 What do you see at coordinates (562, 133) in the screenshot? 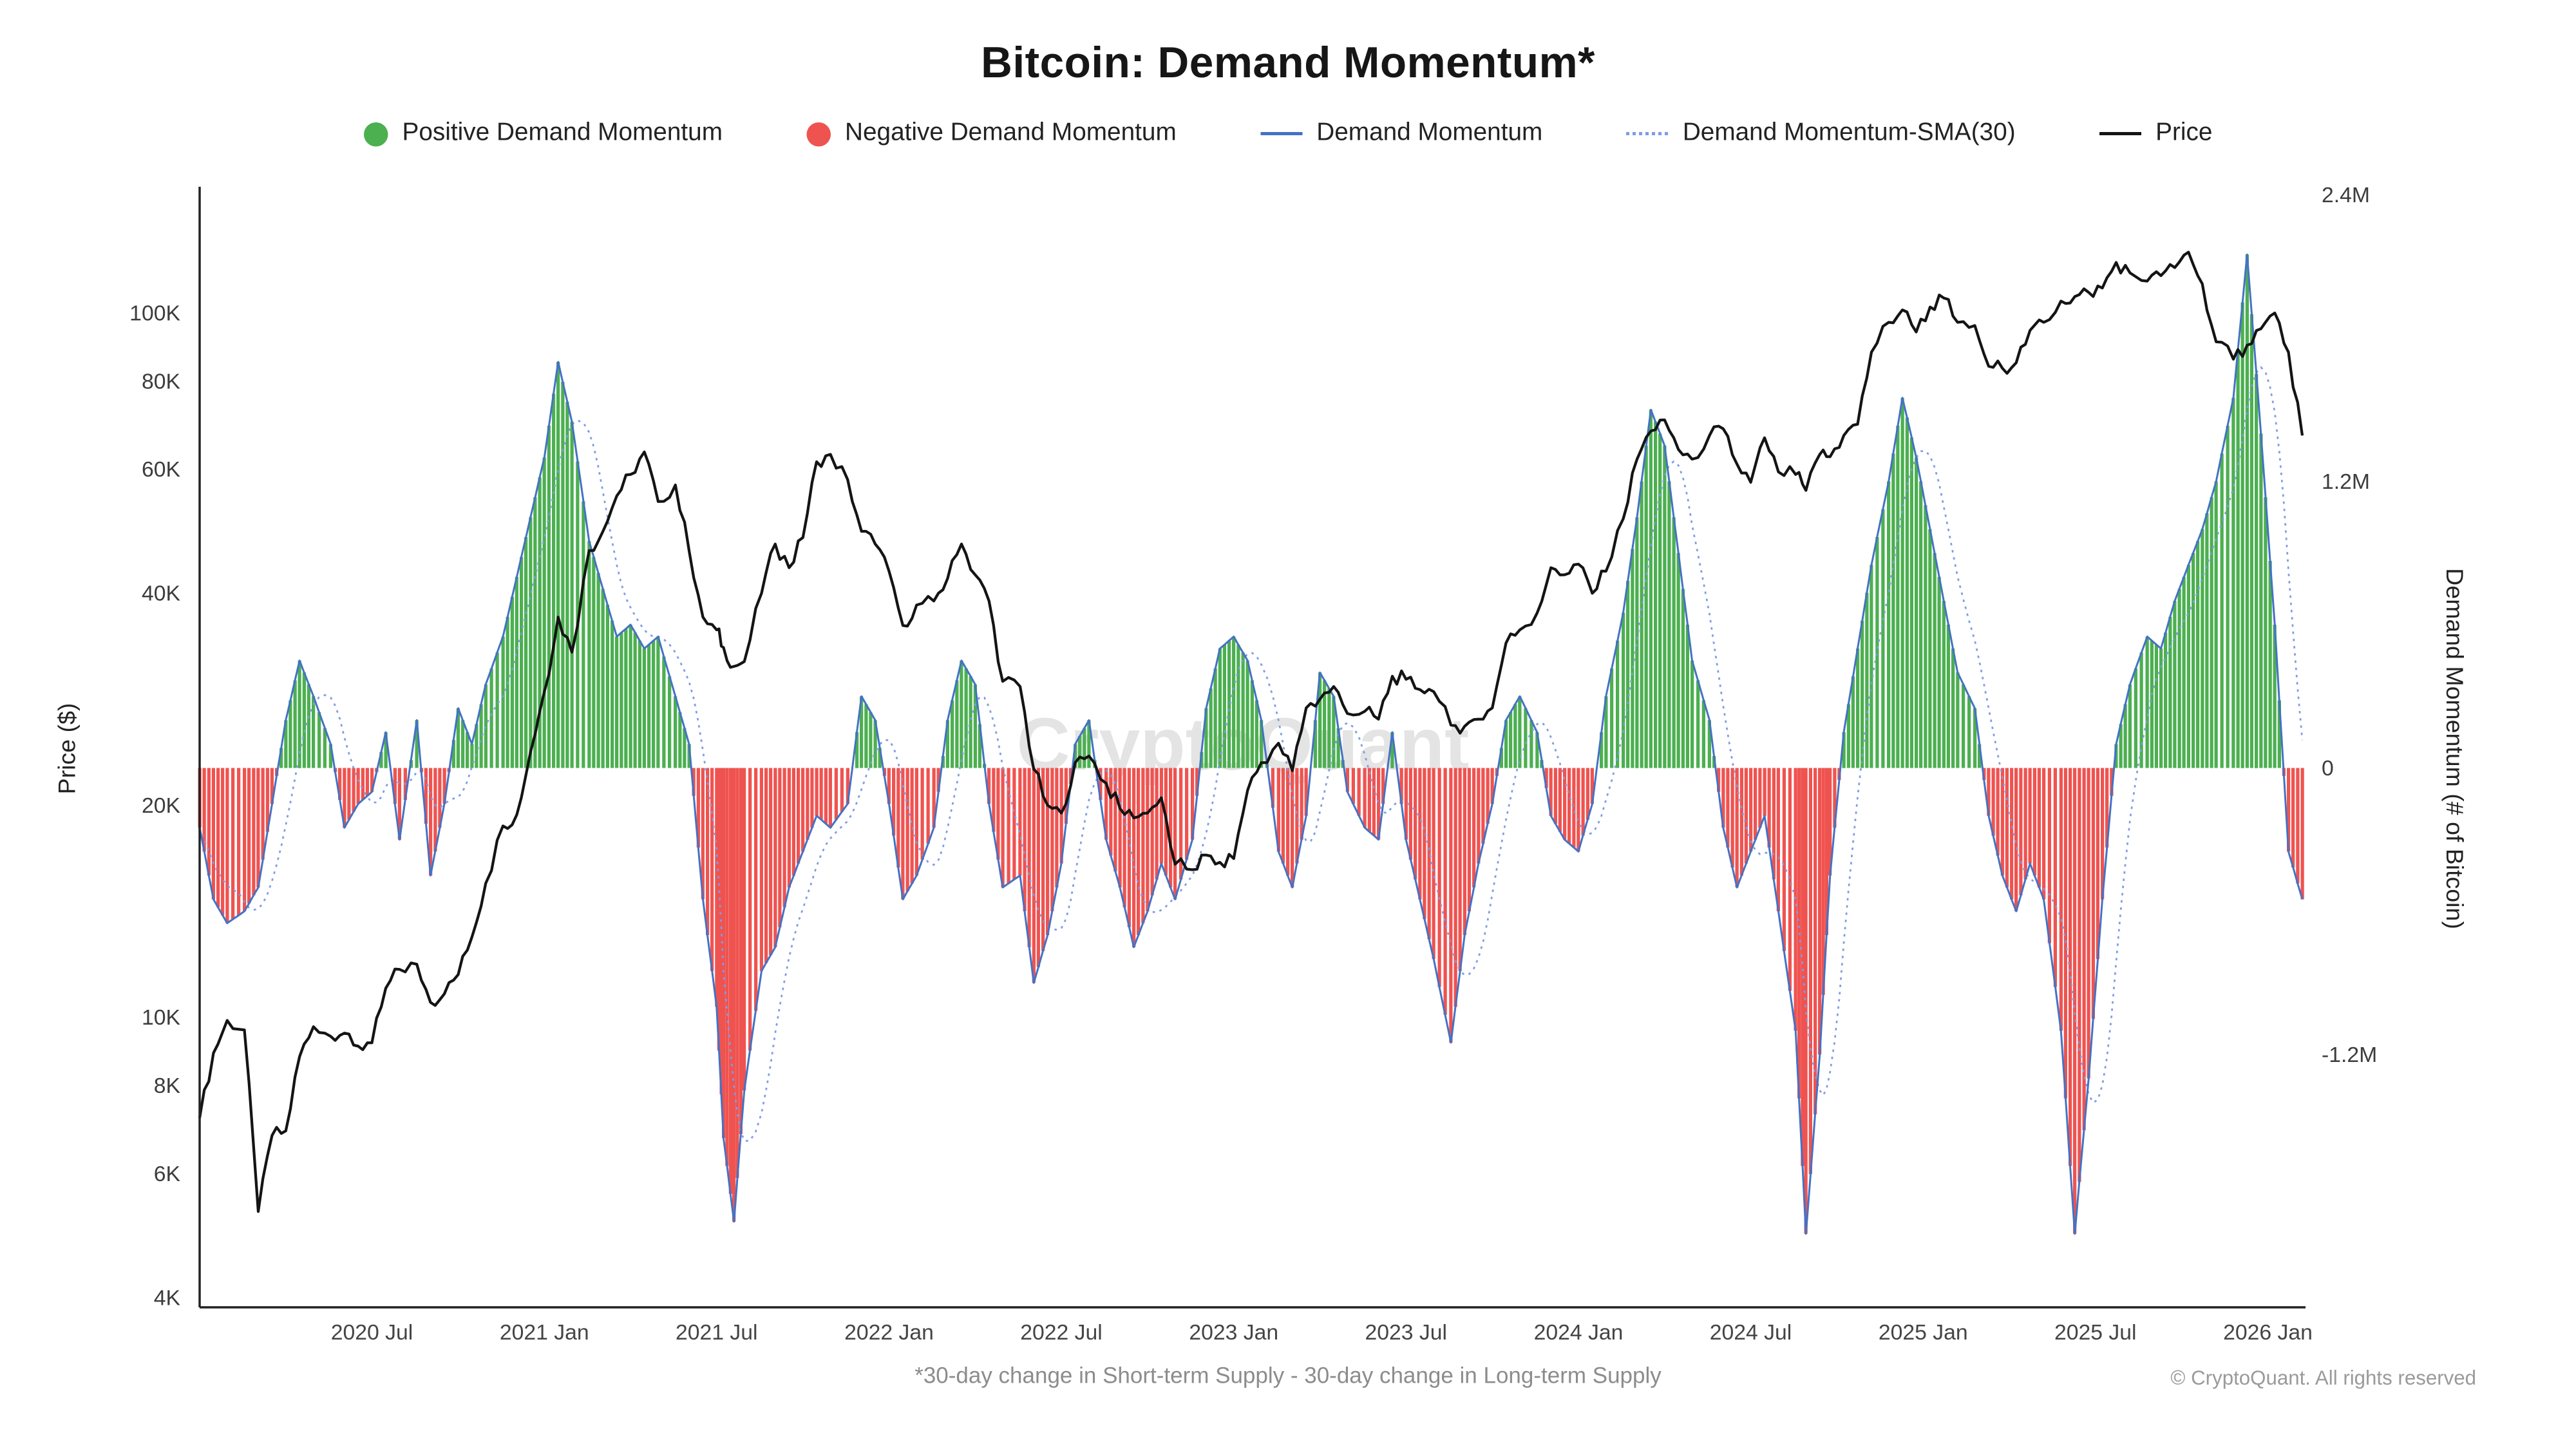
I see `legend-label: Positive Demand Momentum` at bounding box center [562, 133].